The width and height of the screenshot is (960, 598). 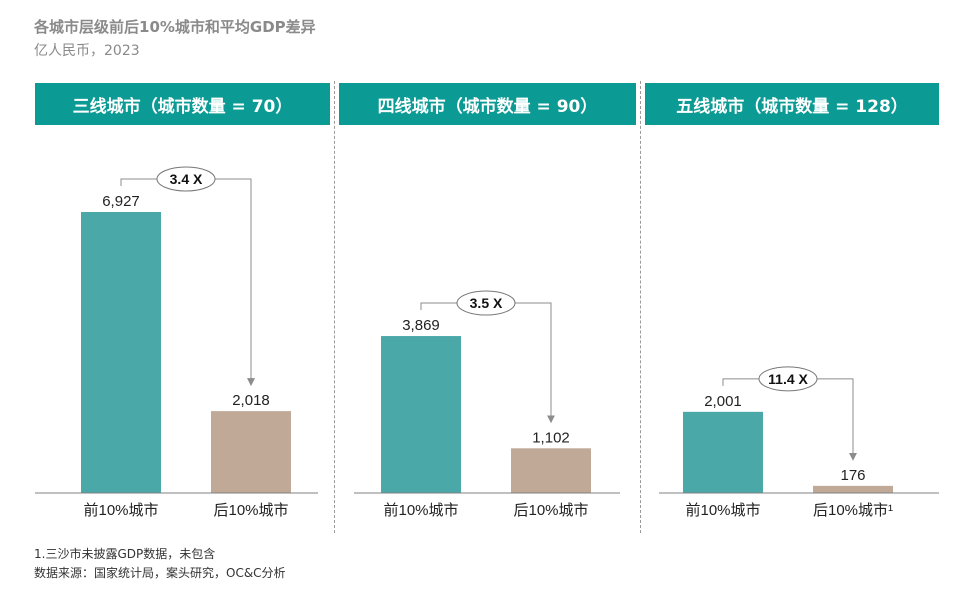 What do you see at coordinates (160, 573) in the screenshot?
I see `footnote-source: 数据来源：国家统计局，案头研究，OC&C分析` at bounding box center [160, 573].